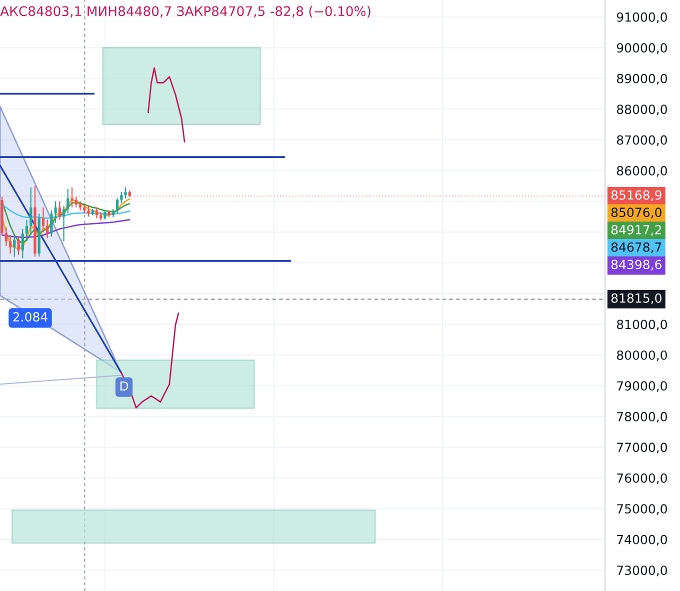  What do you see at coordinates (30, 317) in the screenshot?
I see `annotation: 2.084` at bounding box center [30, 317].